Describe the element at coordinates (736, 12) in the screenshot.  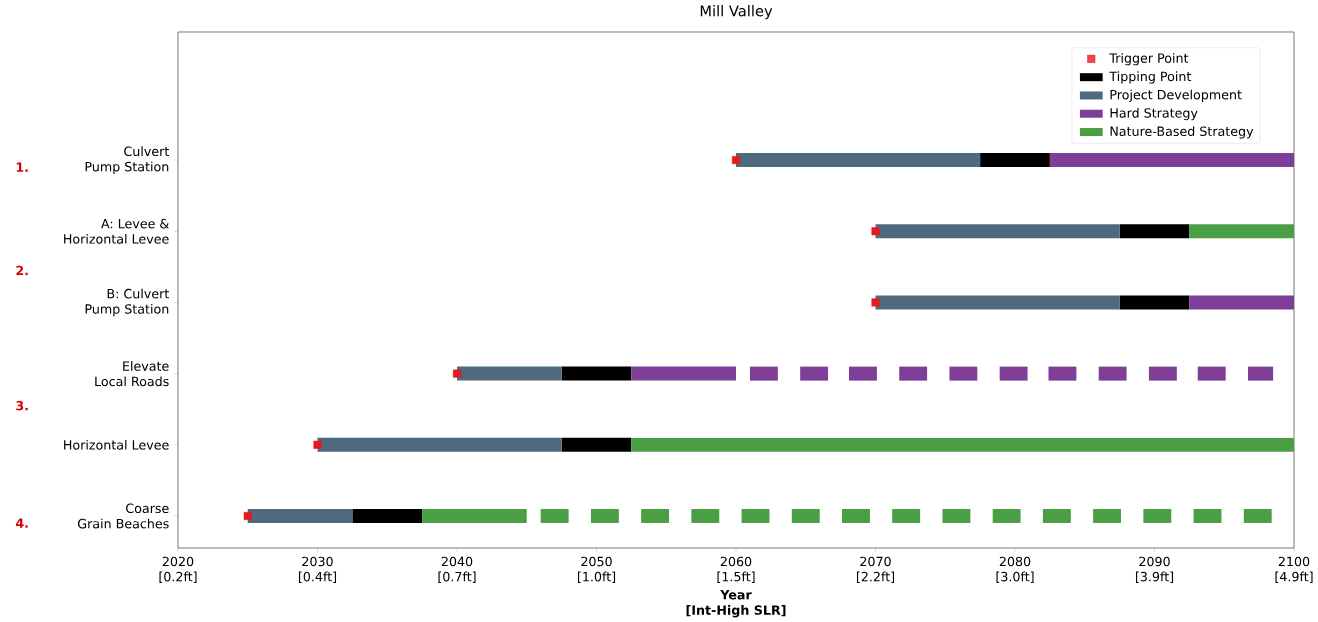
I see `chart-title: Mill Valley` at that location.